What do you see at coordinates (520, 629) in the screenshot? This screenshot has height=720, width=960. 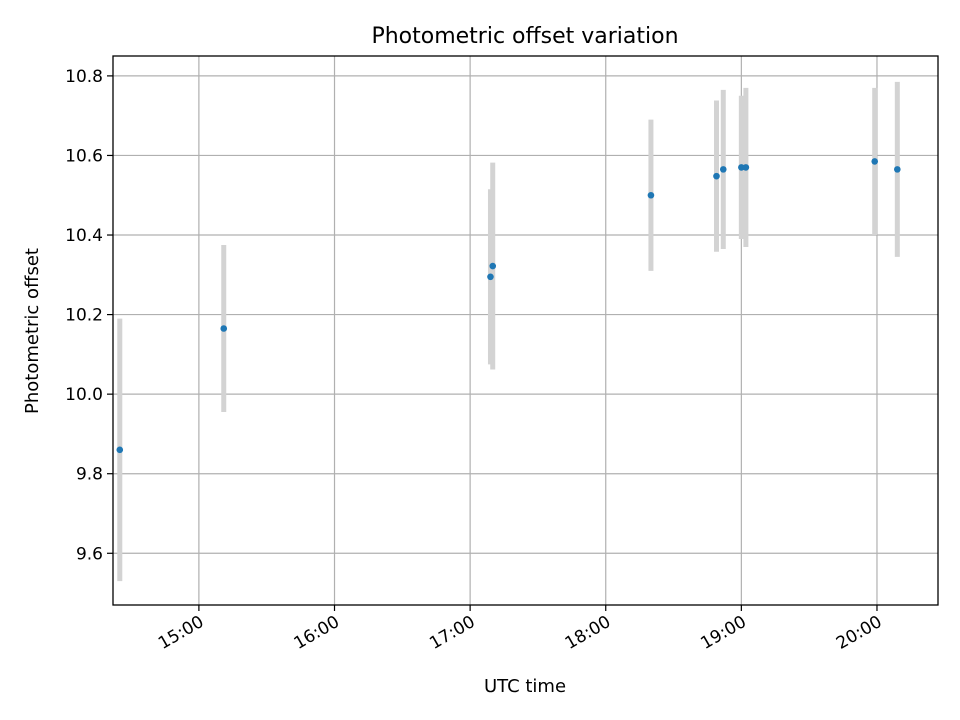 I see `x-axis-ticks: 15:00 16:00 17:00 18:00 19:00 20:00` at bounding box center [520, 629].